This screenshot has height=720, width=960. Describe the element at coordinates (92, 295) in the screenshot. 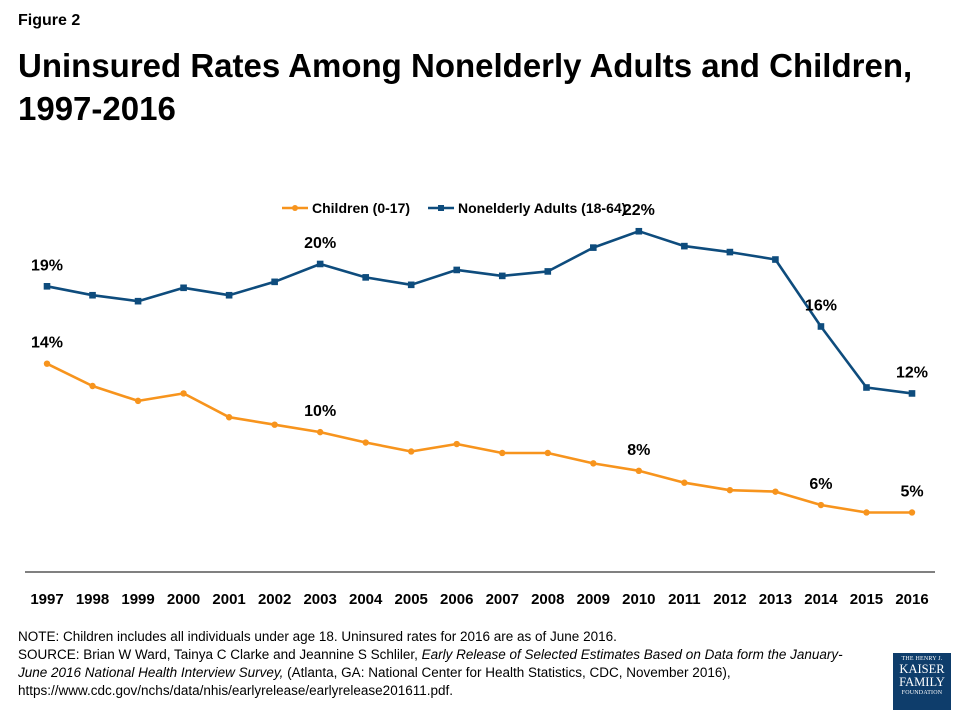

I see `series-1-point-1998` at that location.